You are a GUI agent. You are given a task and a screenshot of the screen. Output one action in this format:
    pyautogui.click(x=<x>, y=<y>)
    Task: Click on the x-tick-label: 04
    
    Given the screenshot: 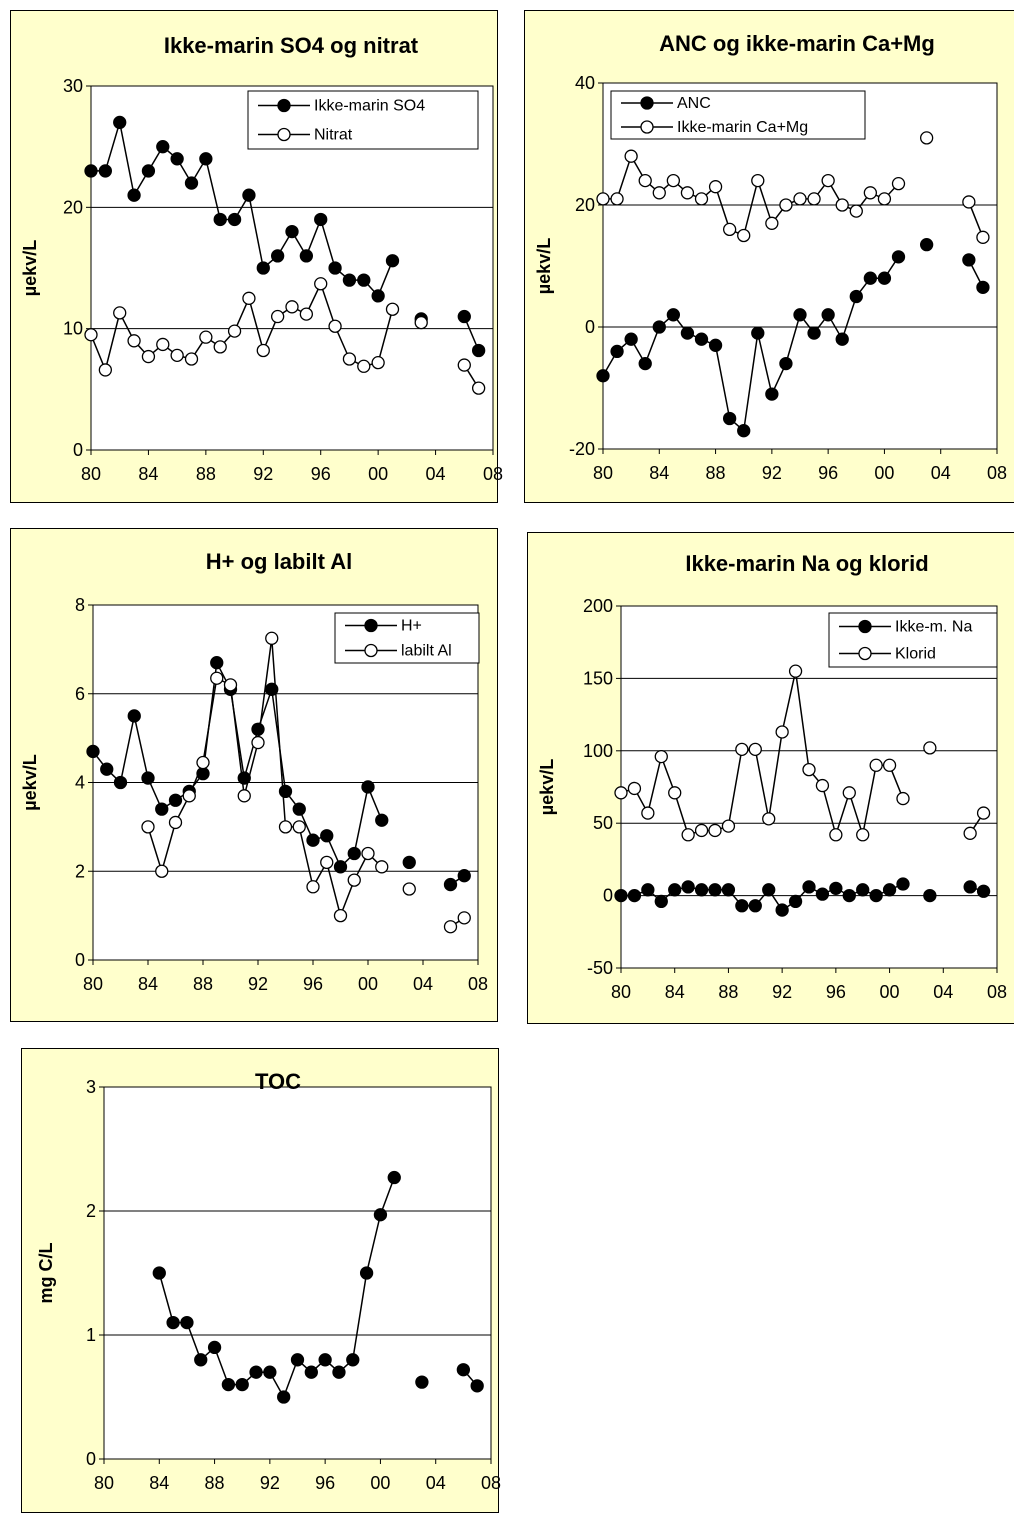 What is the action you would take?
    pyautogui.click(x=436, y=474)
    